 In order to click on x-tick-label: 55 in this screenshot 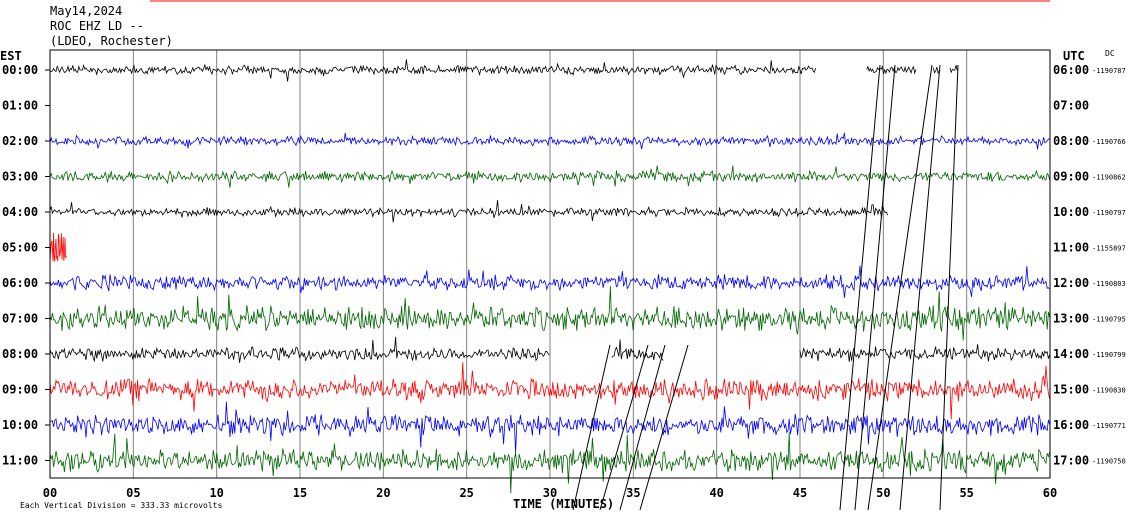, I will do `click(966, 493)`.